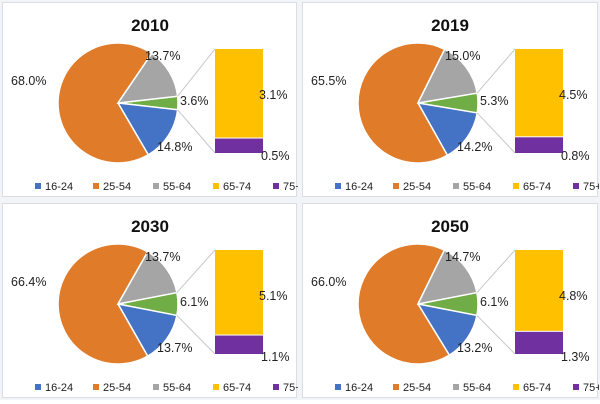  I want to click on data-label-25-54: 65.5%, so click(328, 81).